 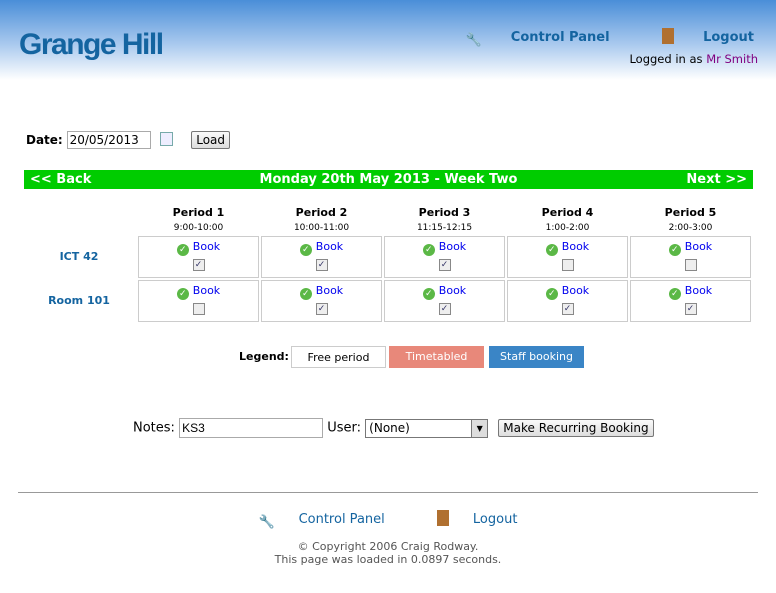 What do you see at coordinates (91, 44) in the screenshot?
I see `logo: Grange Hill` at bounding box center [91, 44].